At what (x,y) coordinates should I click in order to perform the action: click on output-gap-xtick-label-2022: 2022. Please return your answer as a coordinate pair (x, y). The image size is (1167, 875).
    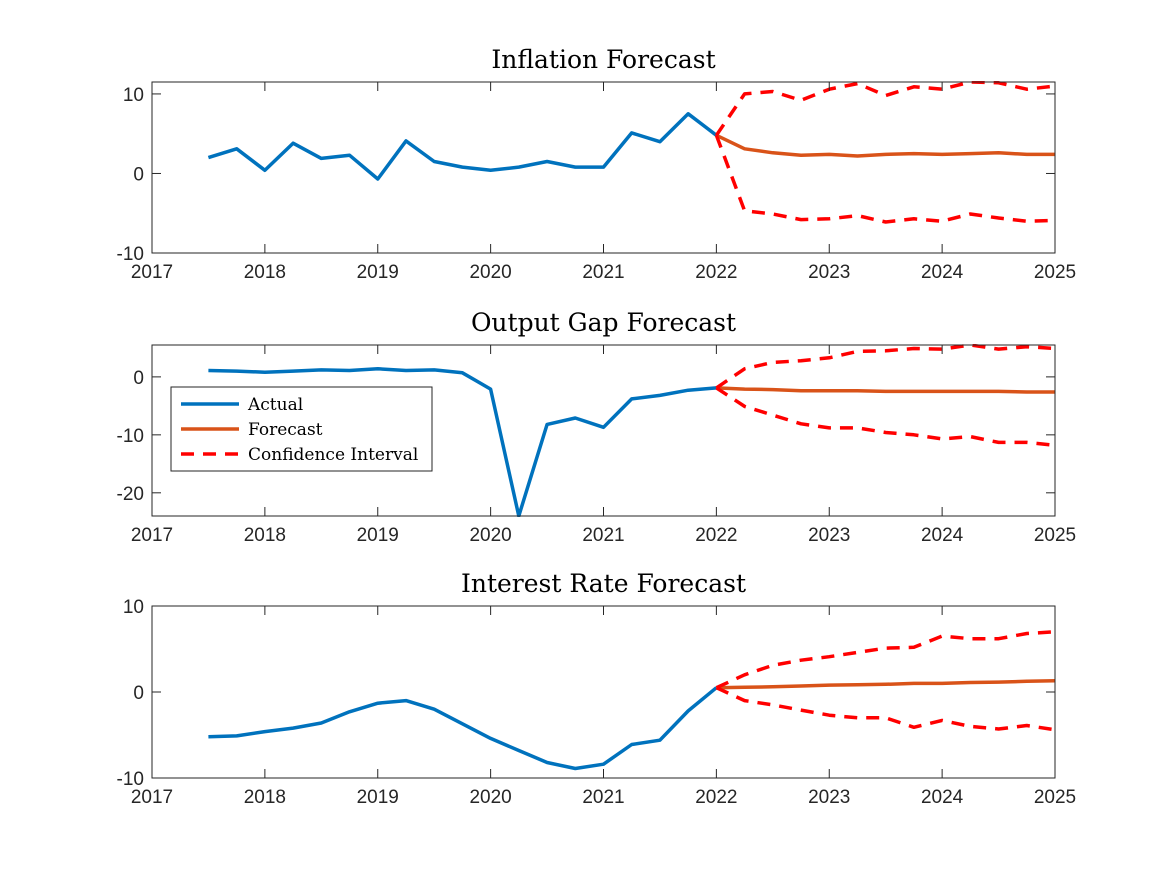
    Looking at the image, I should click on (716, 535).